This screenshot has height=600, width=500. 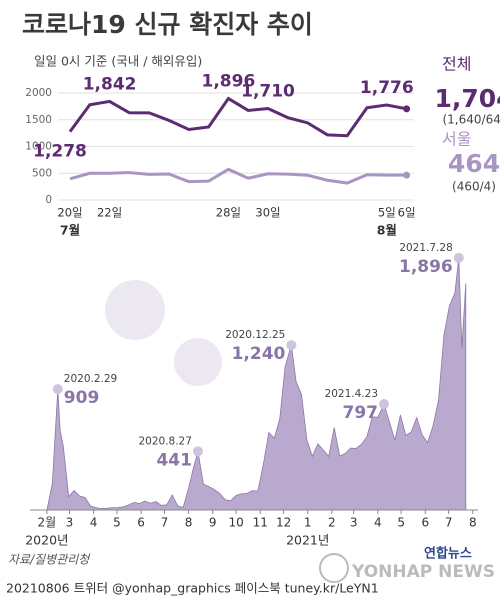 What do you see at coordinates (456, 139) in the screenshot?
I see `legend-name: 서울` at bounding box center [456, 139].